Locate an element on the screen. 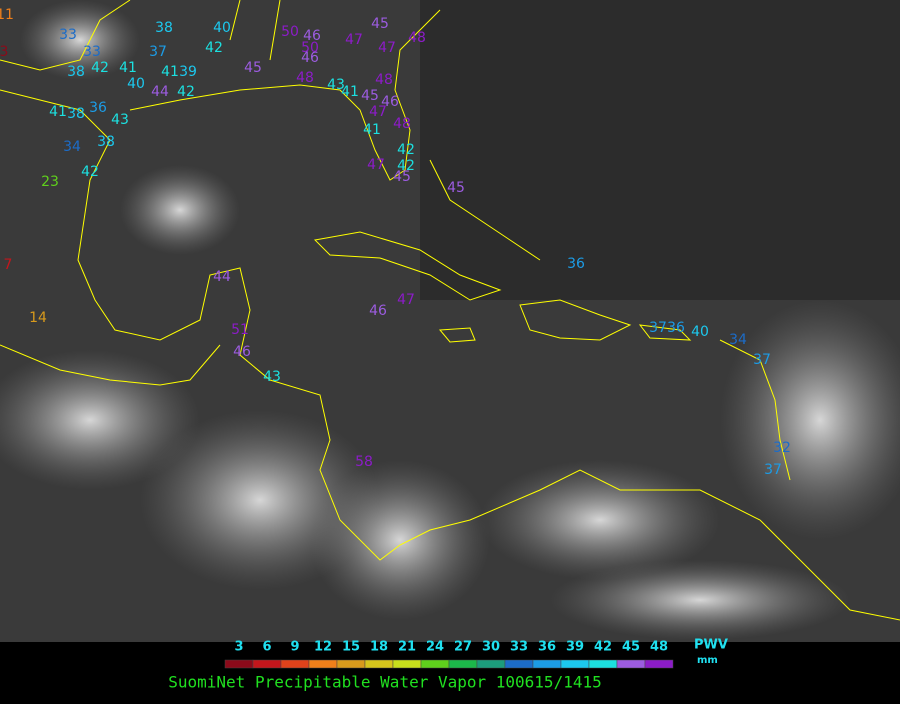  colorbar-tick-label: 33 is located at coordinates (519, 647).